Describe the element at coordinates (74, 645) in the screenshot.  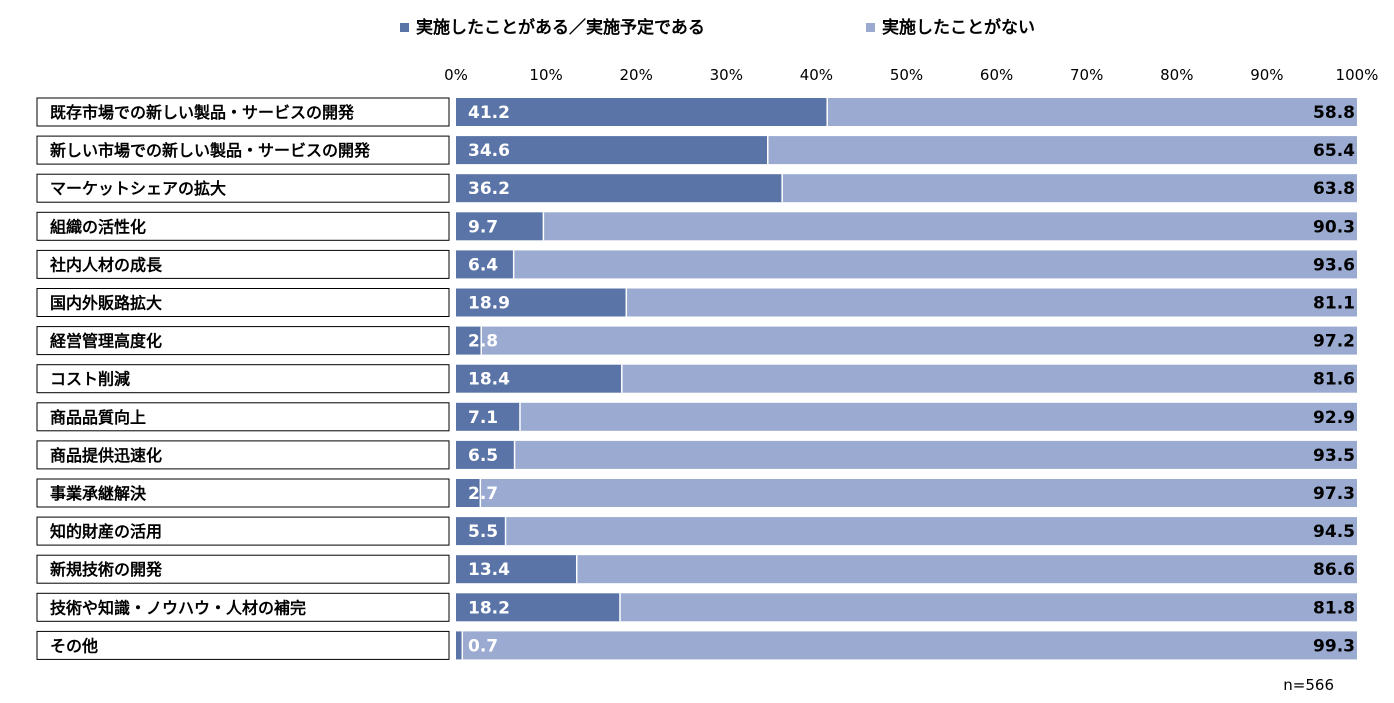
I see `category-label: その他` at that location.